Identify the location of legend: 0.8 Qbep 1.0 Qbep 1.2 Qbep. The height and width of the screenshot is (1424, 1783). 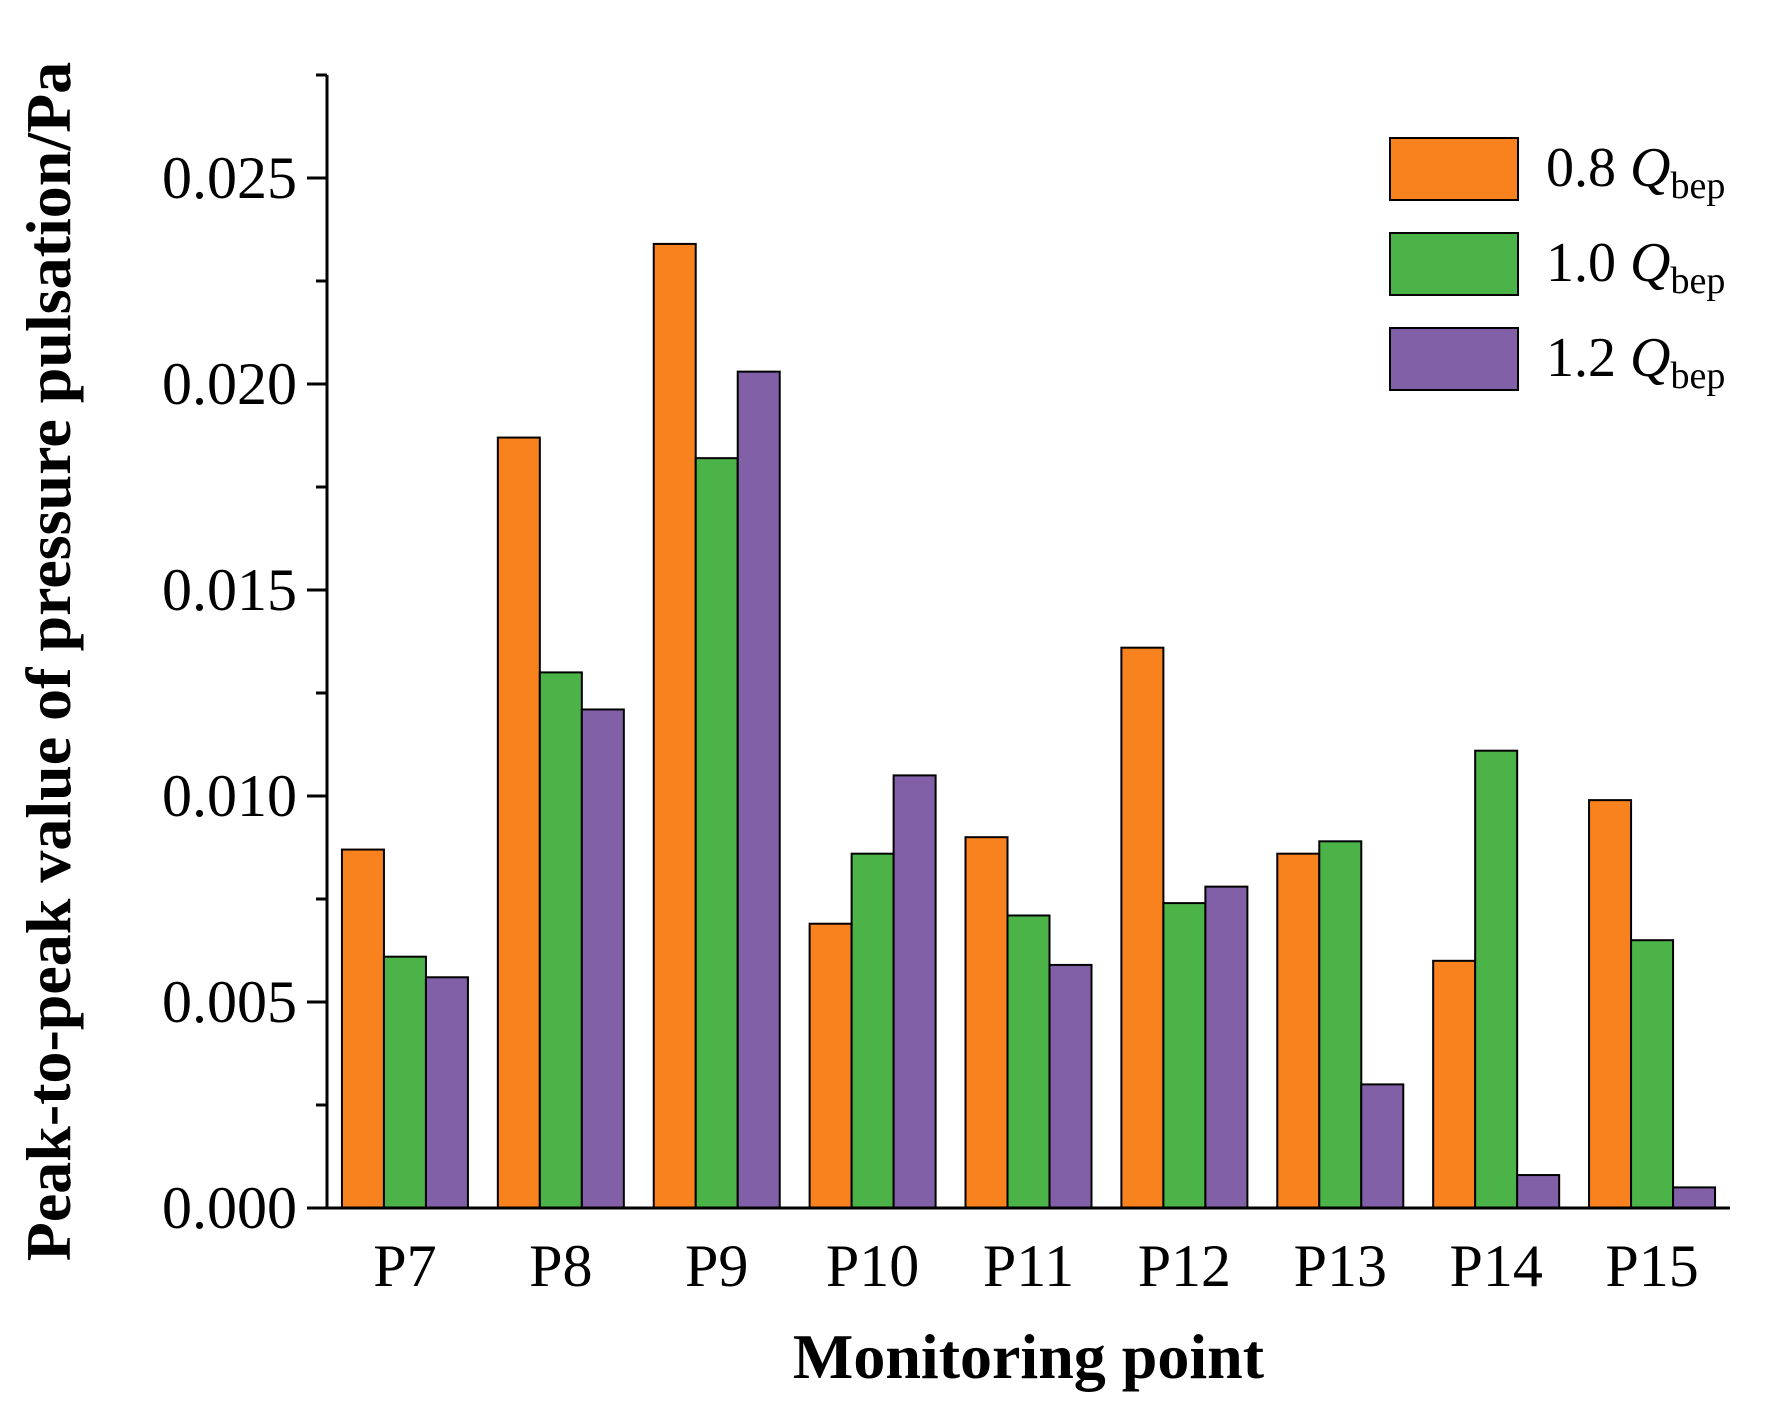
(1557, 267).